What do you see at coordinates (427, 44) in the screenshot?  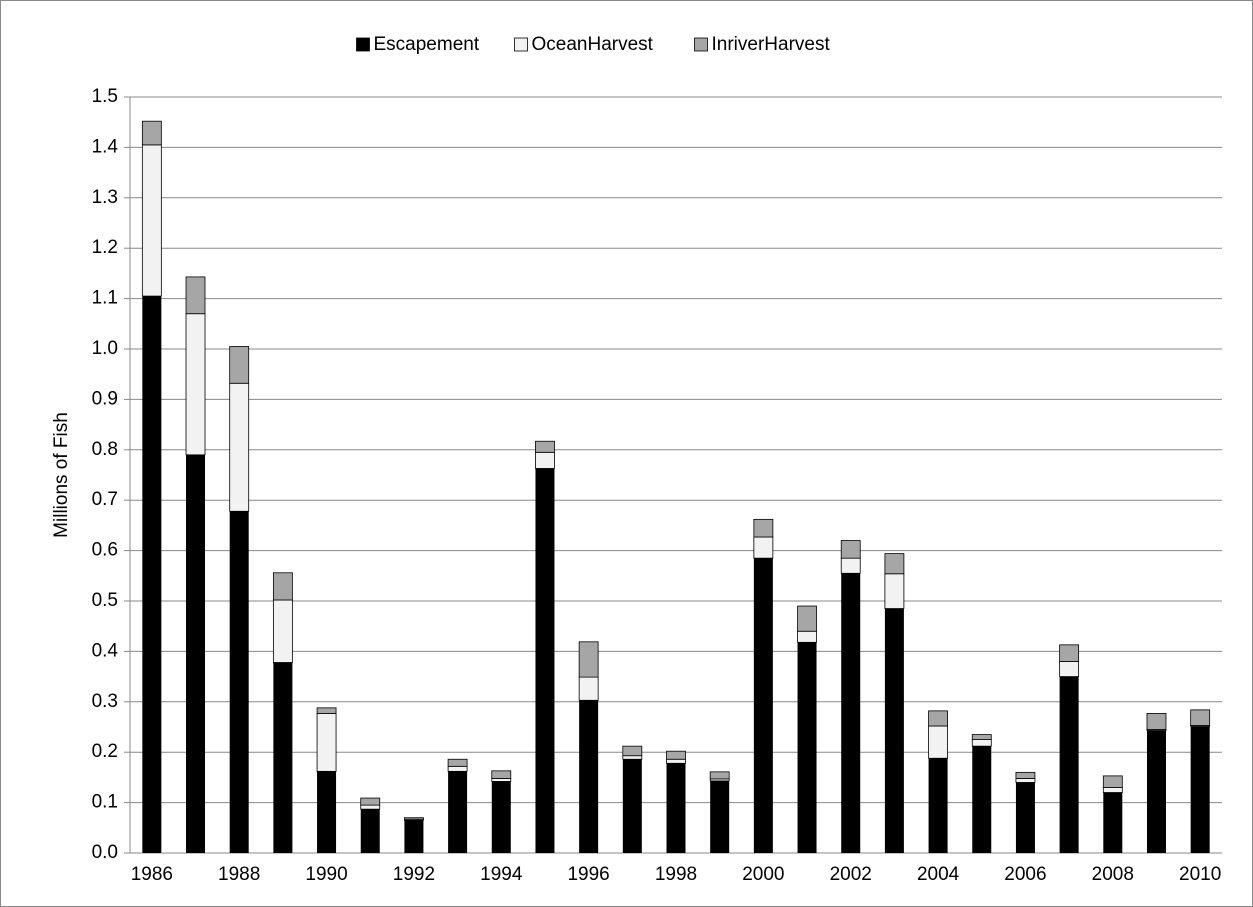 I see `legend-label: Escapement` at bounding box center [427, 44].